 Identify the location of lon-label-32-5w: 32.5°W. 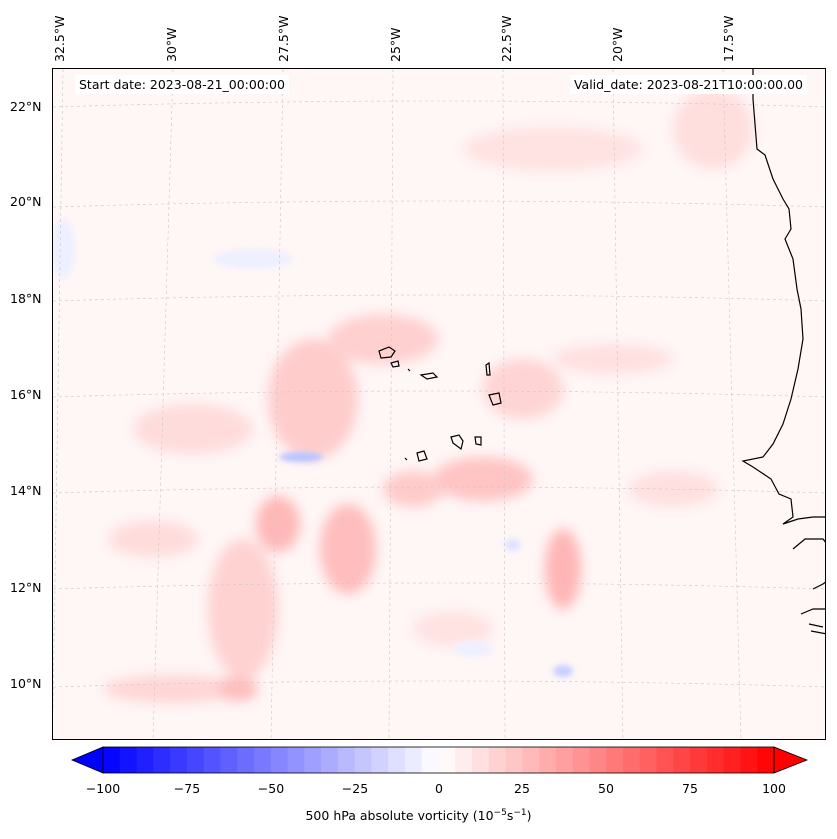
(59, 38).